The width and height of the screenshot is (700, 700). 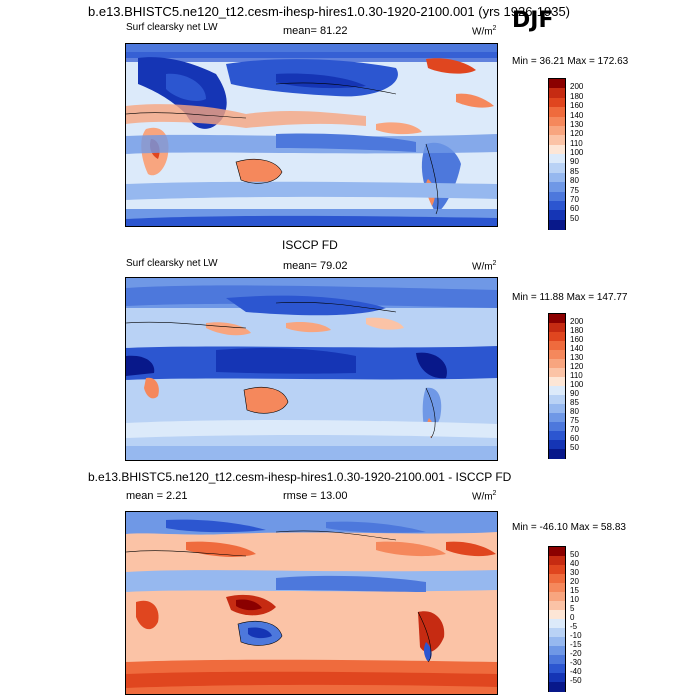 What do you see at coordinates (574, 626) in the screenshot?
I see `colorbar-tick-label: -5` at bounding box center [574, 626].